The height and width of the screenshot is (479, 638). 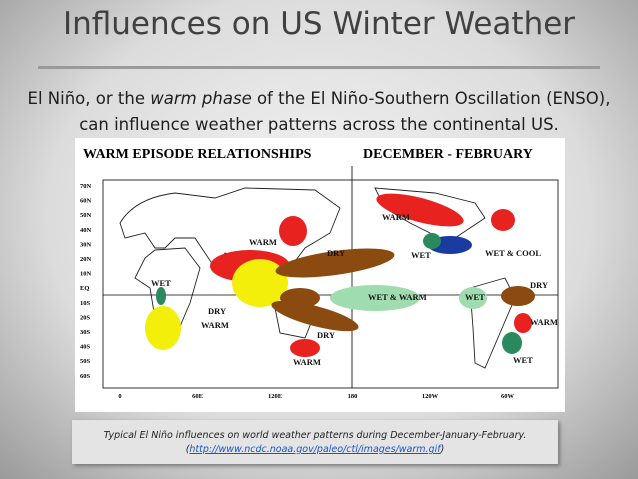 What do you see at coordinates (86, 230) in the screenshot?
I see `lat-label: 40N` at bounding box center [86, 230].